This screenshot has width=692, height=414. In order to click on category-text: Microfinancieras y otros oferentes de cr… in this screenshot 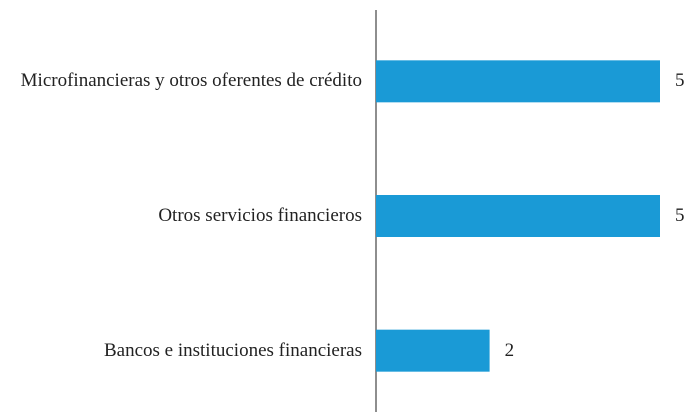, I will do `click(191, 81)`.